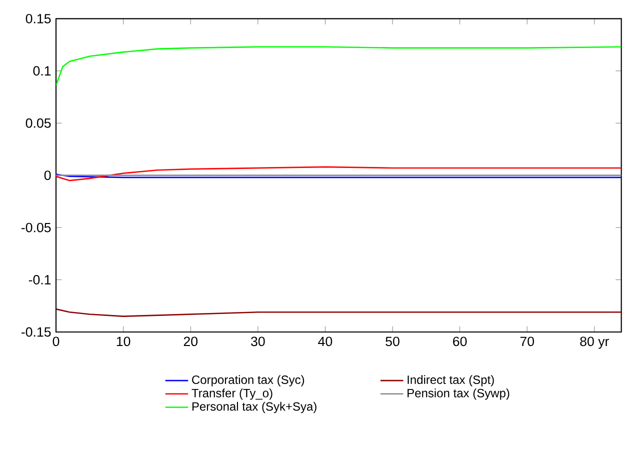 This screenshot has width=636, height=452. Describe the element at coordinates (36, 227) in the screenshot. I see `y-tick-label: -0.05` at that location.